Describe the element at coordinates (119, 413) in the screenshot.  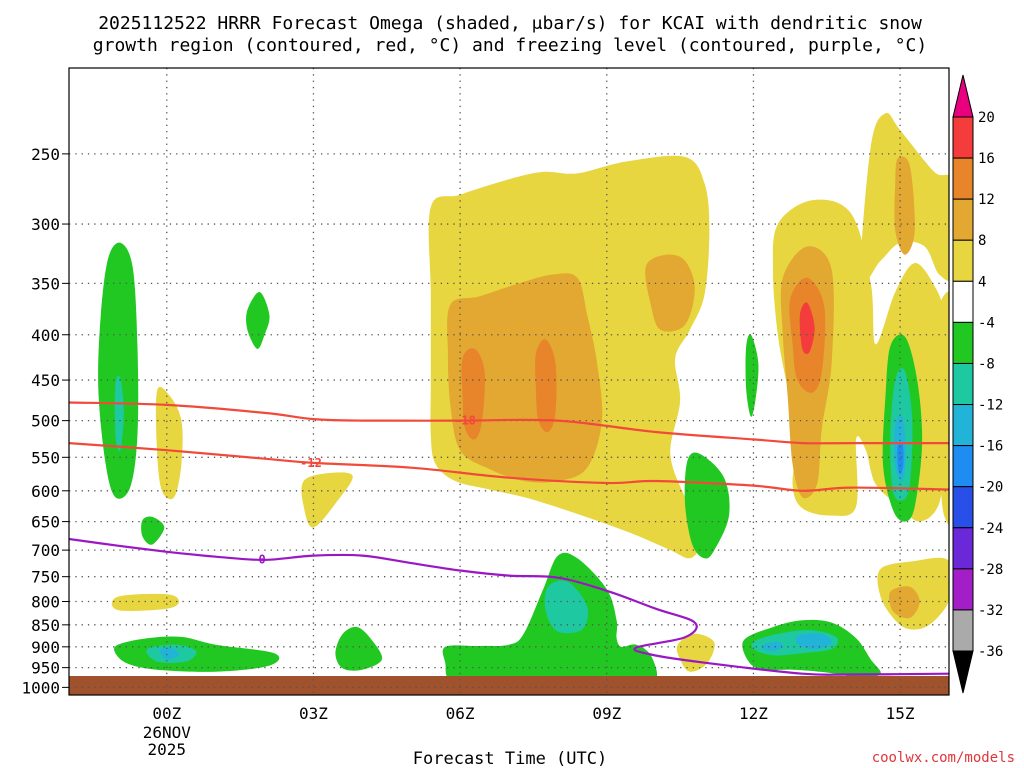
I see `omega-region-19-level--8` at that location.